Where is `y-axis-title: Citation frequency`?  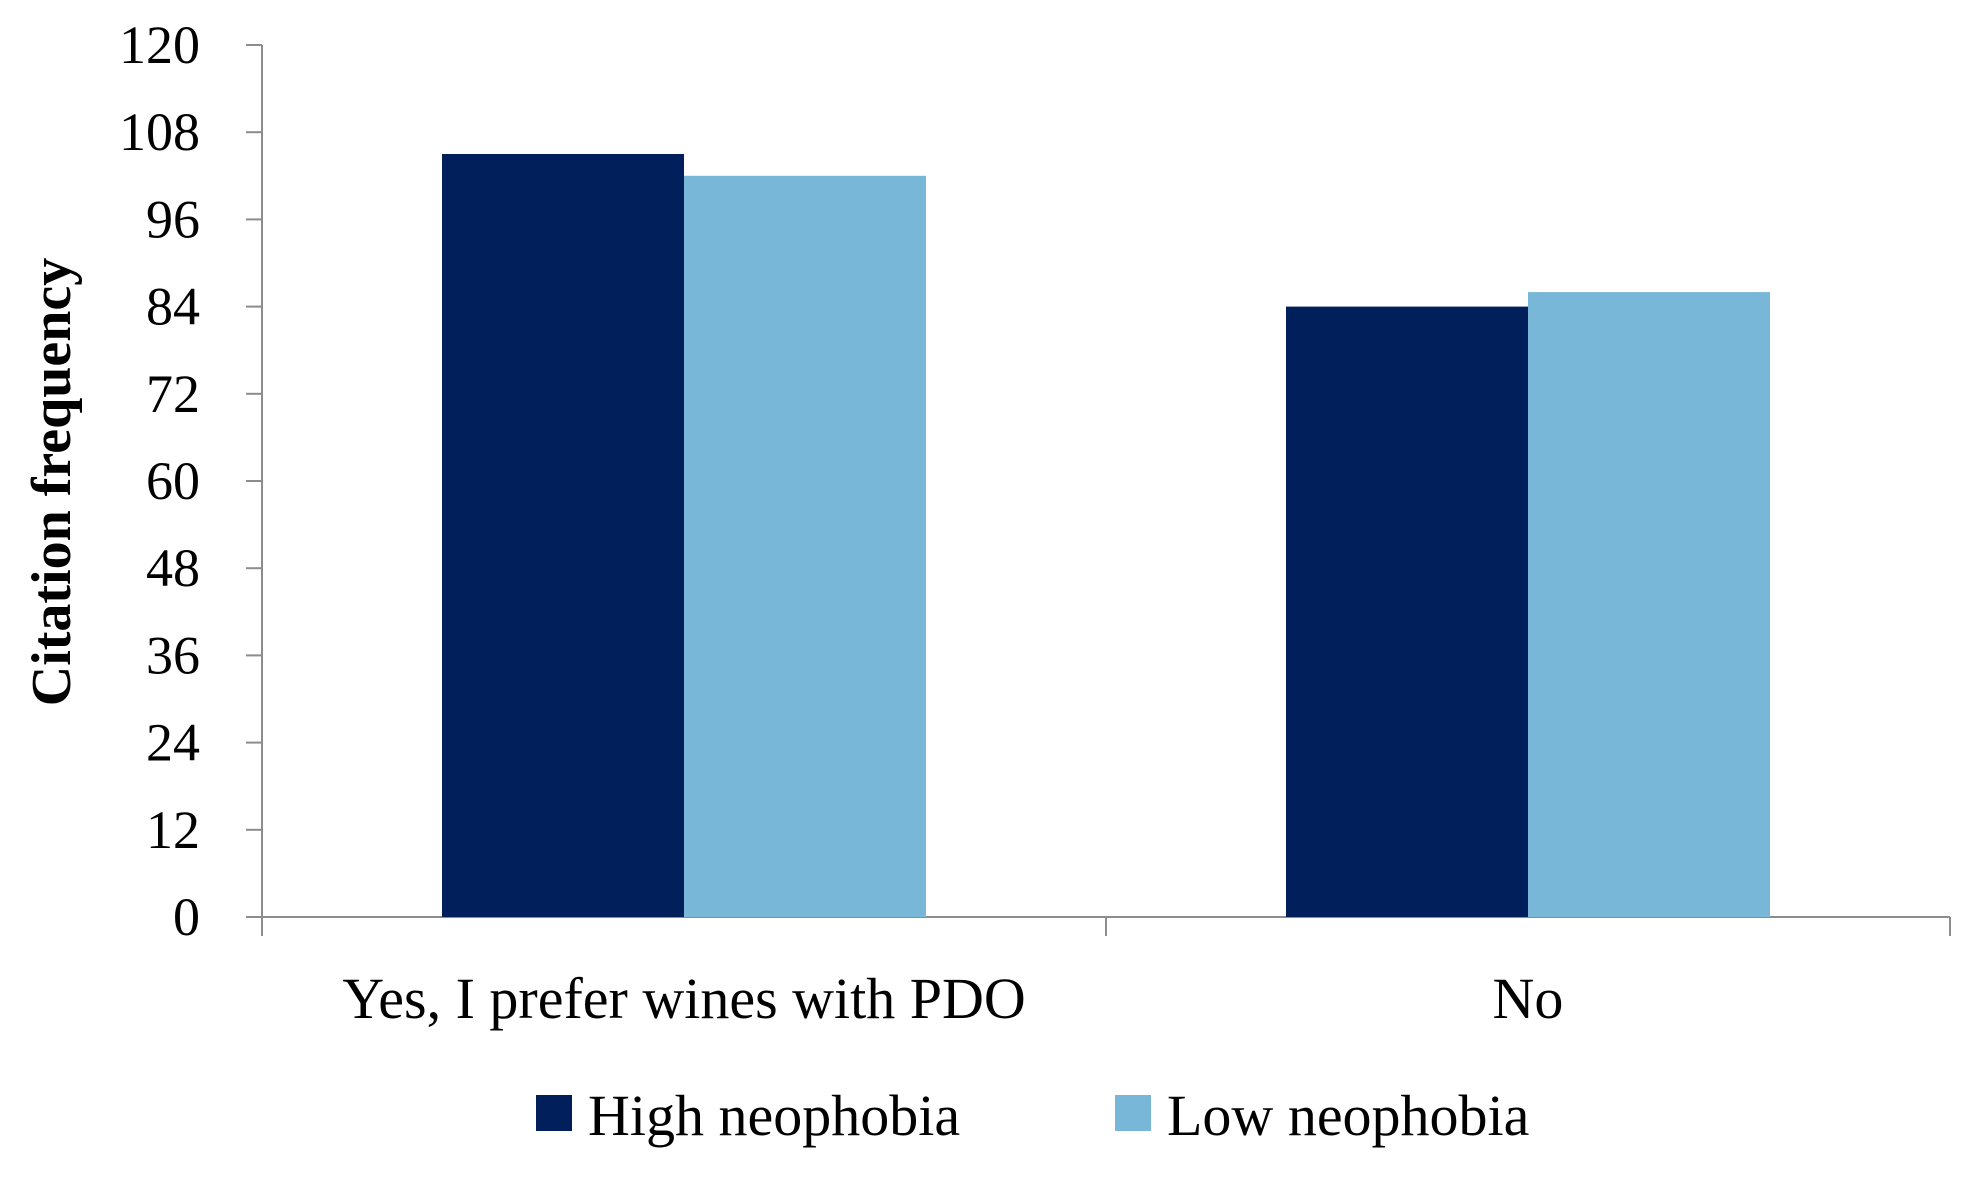
y-axis-title: Citation frequency is located at coordinates (52, 482).